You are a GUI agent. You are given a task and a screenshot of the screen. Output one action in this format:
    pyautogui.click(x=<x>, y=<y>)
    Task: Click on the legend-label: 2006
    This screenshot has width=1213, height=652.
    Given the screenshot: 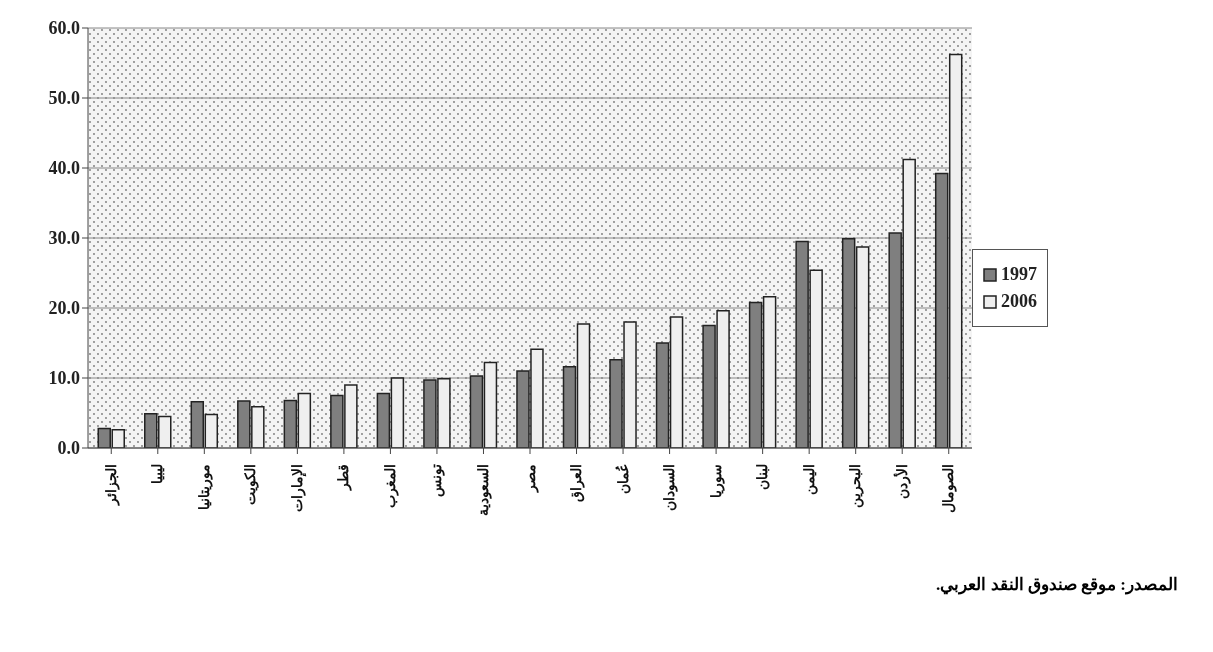 What is the action you would take?
    pyautogui.click(x=1019, y=301)
    